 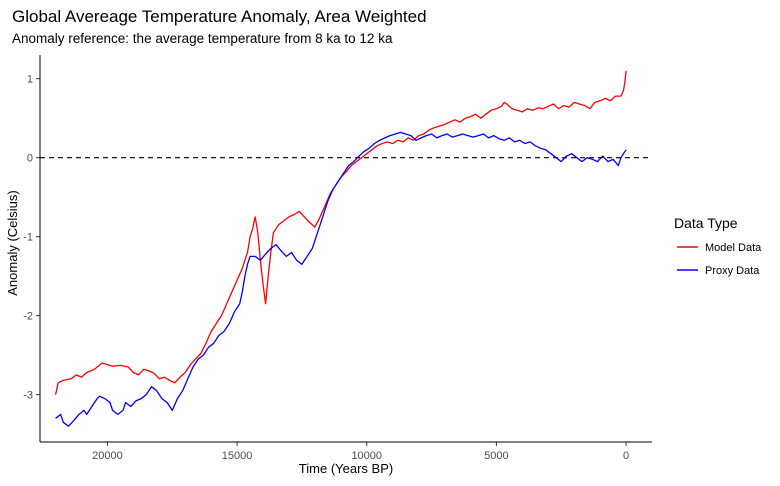 I want to click on x-tick-label: 10000, so click(x=366, y=456).